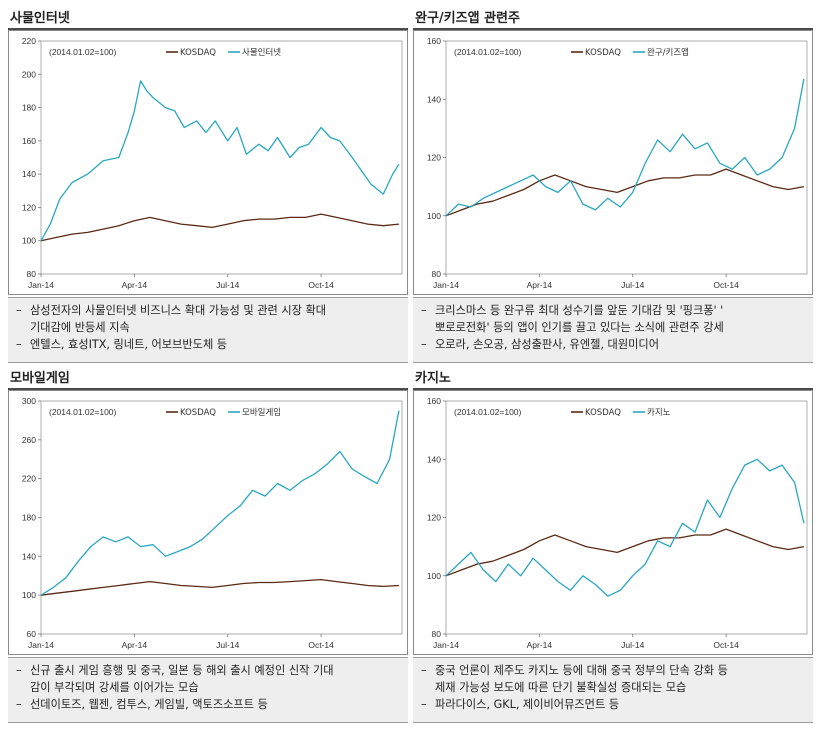 The height and width of the screenshot is (730, 820). Describe the element at coordinates (520, 704) in the screenshot. I see `note-item: – 파라다이스, GKL, 제이비어뮤즈먼트 등` at that location.